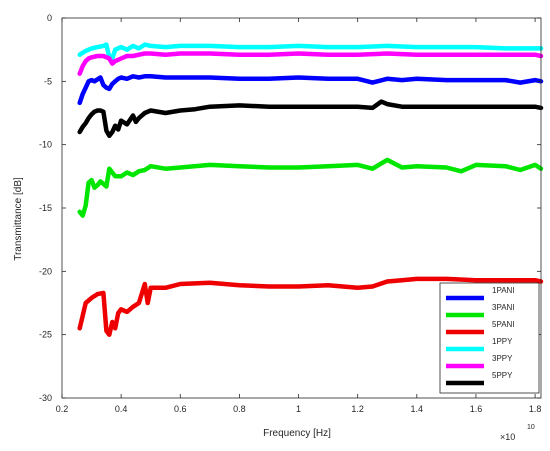 This screenshot has width=550, height=451. What do you see at coordinates (297, 433) in the screenshot?
I see `x-axis-label: Frequency [Hz]` at bounding box center [297, 433].